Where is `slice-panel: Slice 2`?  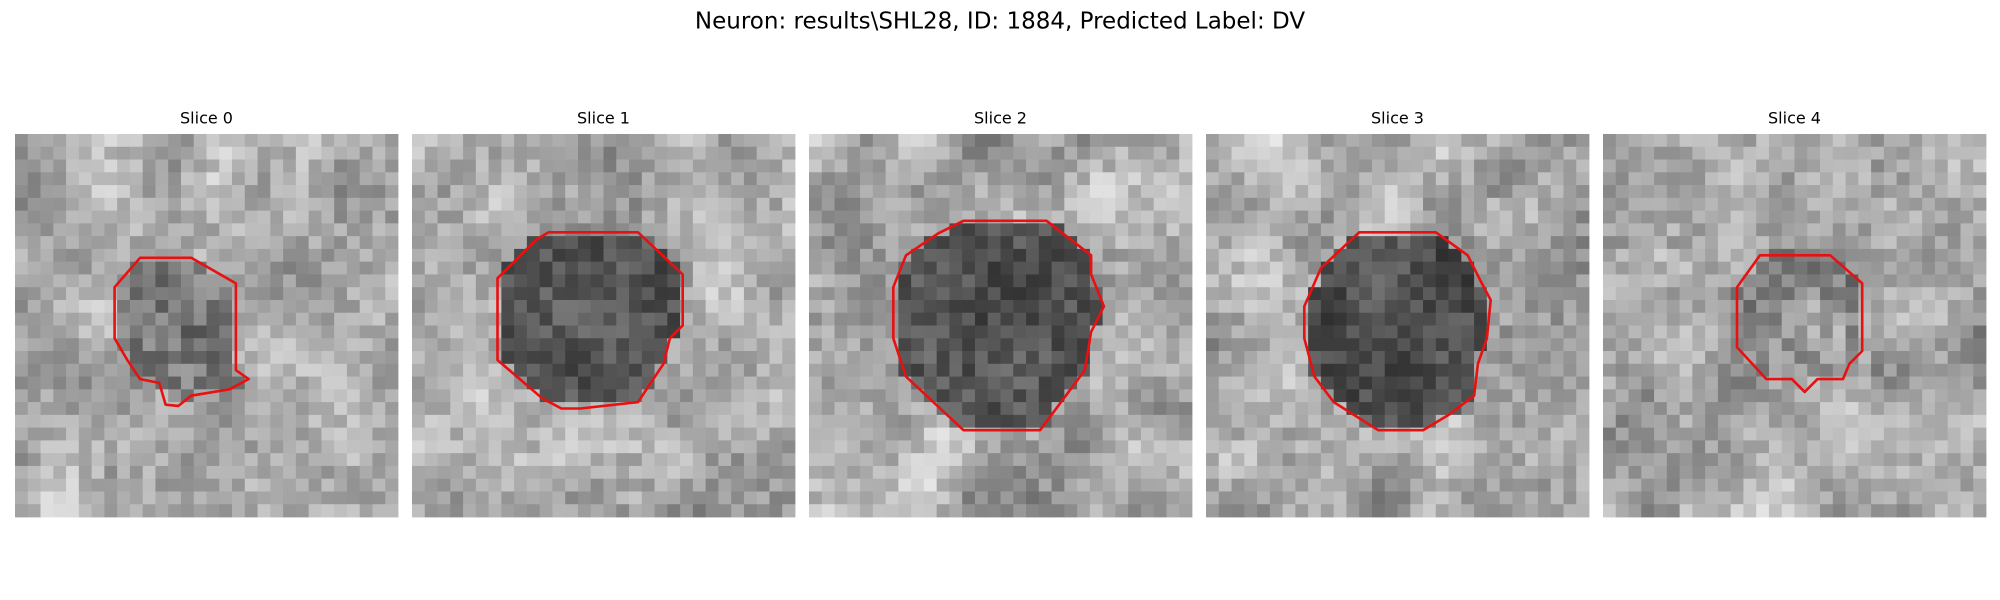 slice-panel: Slice 2 is located at coordinates (1001, 313).